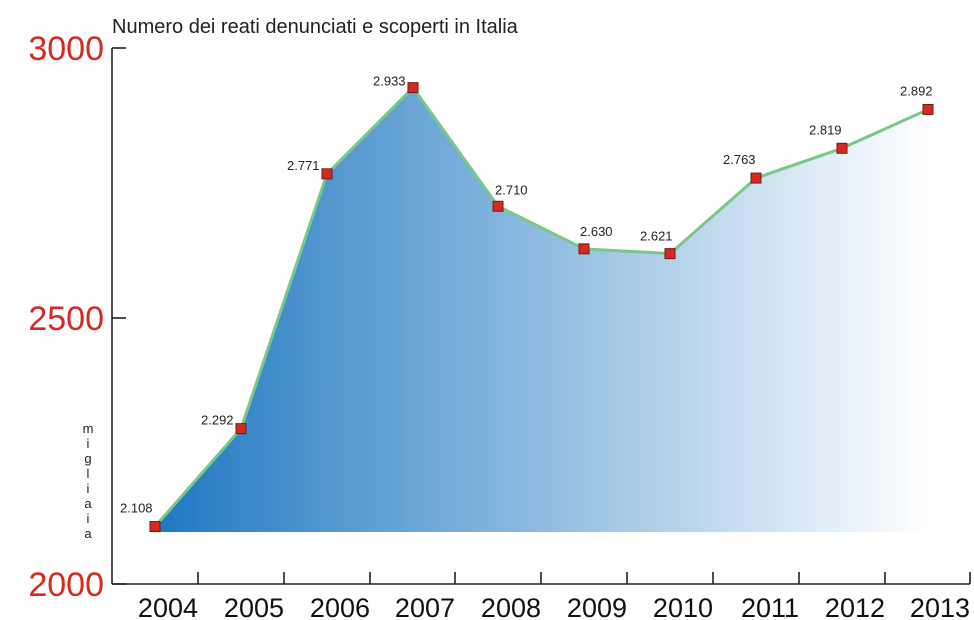  Describe the element at coordinates (739, 159) in the screenshot. I see `data-label: 2.763` at that location.